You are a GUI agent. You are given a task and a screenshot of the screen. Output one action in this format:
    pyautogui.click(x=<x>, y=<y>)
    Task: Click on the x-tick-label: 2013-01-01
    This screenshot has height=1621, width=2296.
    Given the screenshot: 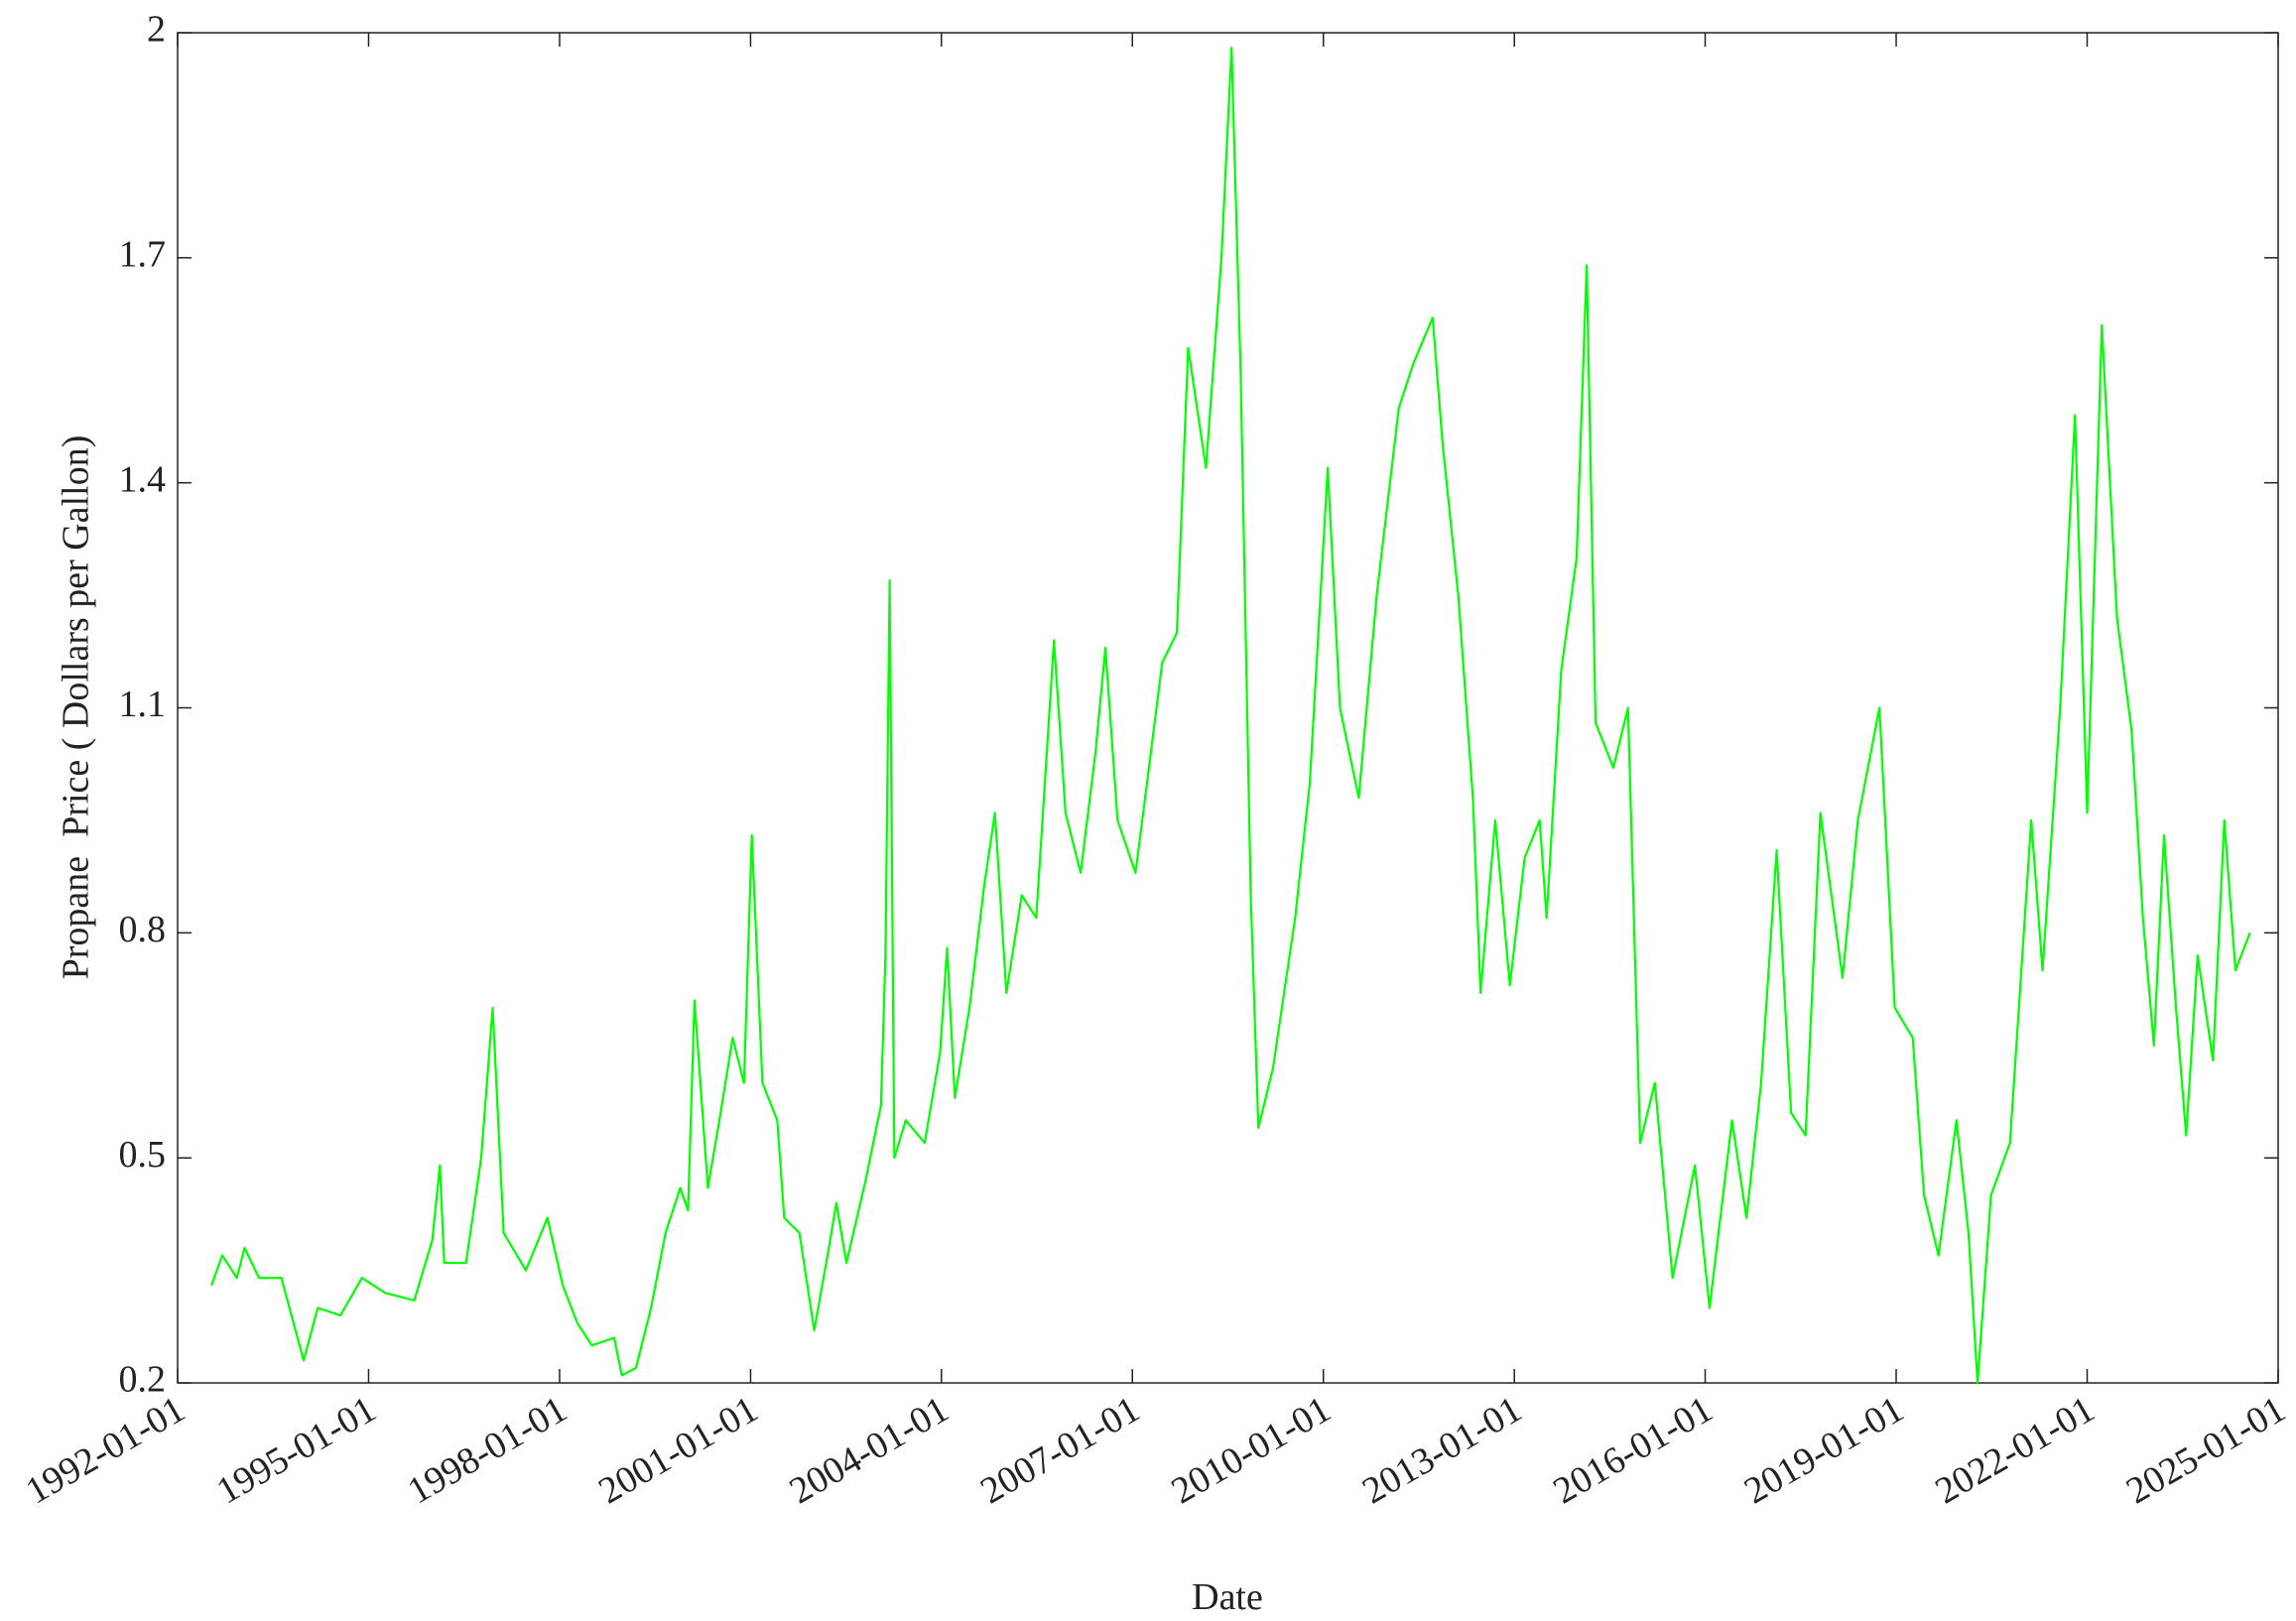 What is the action you would take?
    pyautogui.click(x=1442, y=1450)
    